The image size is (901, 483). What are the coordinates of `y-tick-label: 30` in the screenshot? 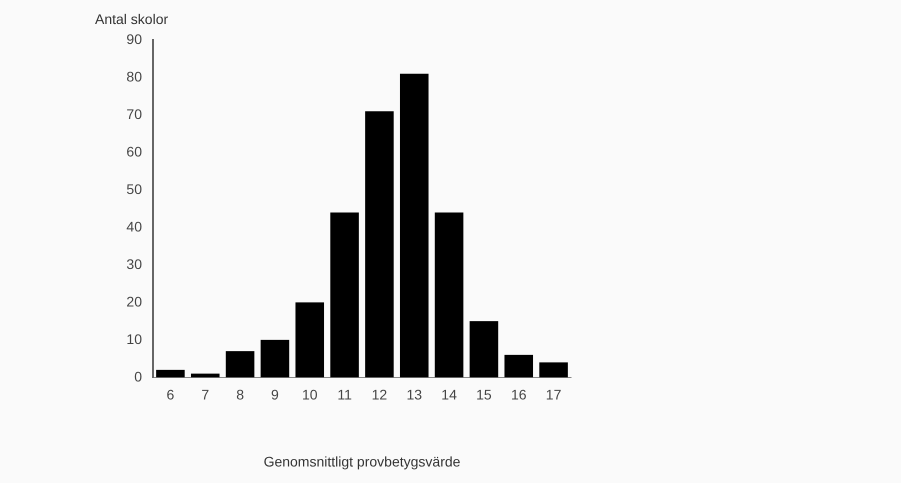 It's located at (134, 264).